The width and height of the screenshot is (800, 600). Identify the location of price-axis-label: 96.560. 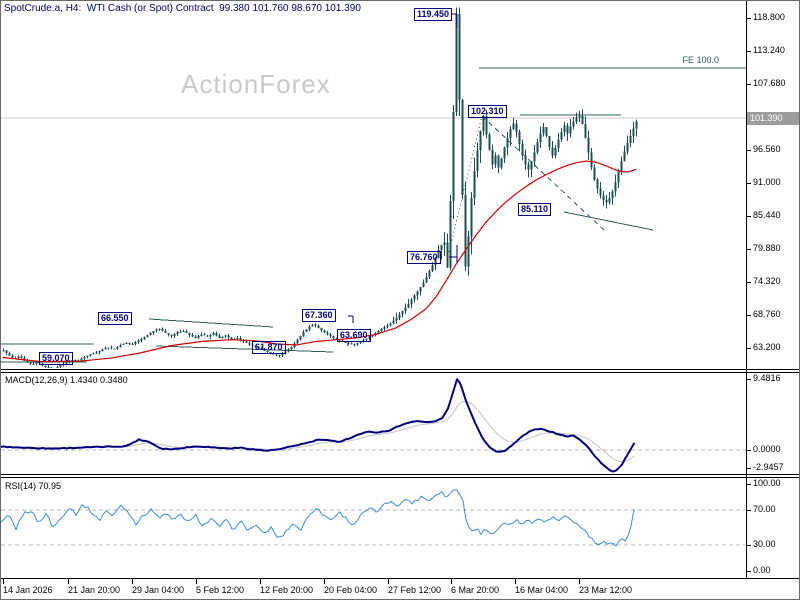
(767, 149).